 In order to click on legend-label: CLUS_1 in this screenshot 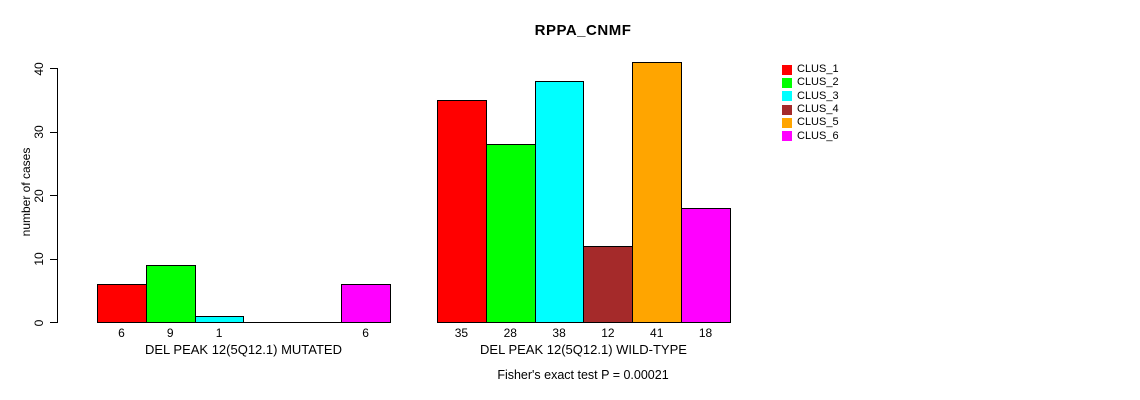, I will do `click(818, 69)`.